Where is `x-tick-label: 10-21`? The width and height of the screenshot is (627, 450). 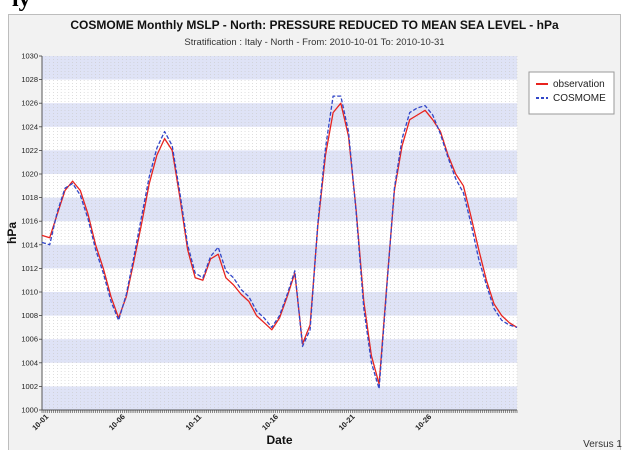 x-tick-label: 10-21 is located at coordinates (347, 422).